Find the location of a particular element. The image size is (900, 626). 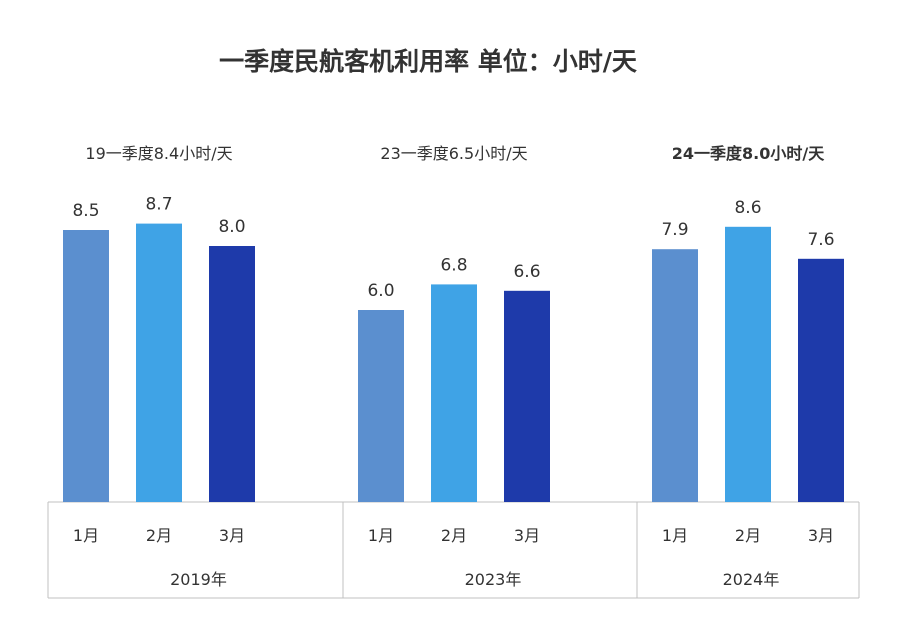

group-summary: 23一季度6.5小时/天 is located at coordinates (453, 153).